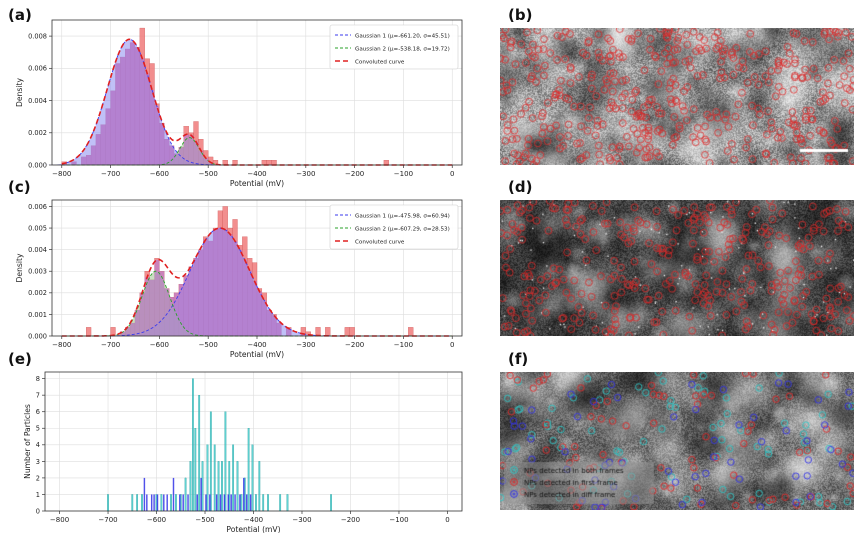 The image size is (856, 533). What do you see at coordinates (520, 187) in the screenshot?
I see `panel-letter-d: (d)` at bounding box center [520, 187].